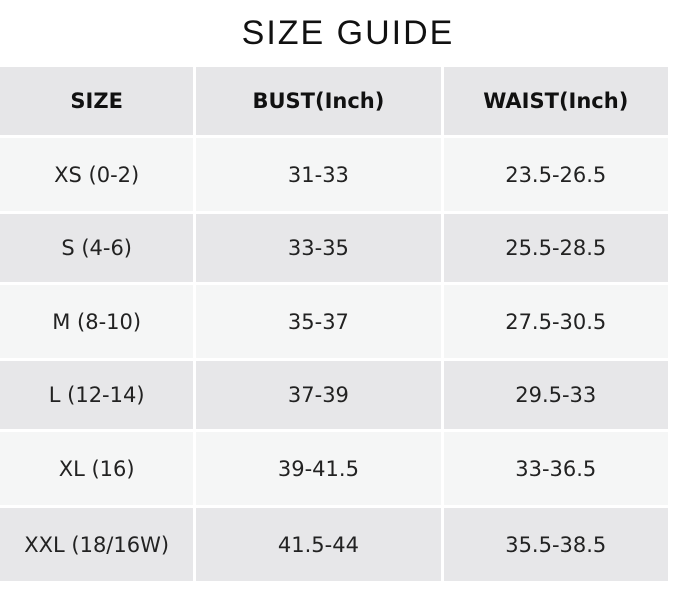  I want to click on table-row: M (8-10) 35-37 27.5-30.5, so click(334, 321).